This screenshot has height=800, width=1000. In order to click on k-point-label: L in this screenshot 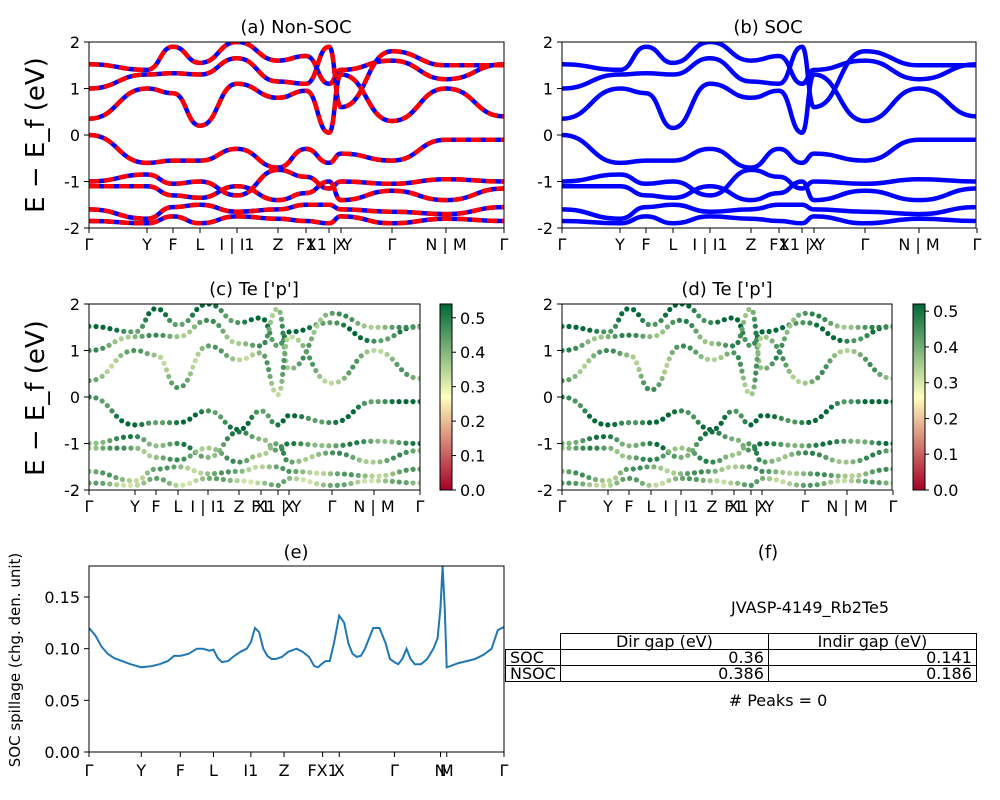, I will do `click(200, 244)`.